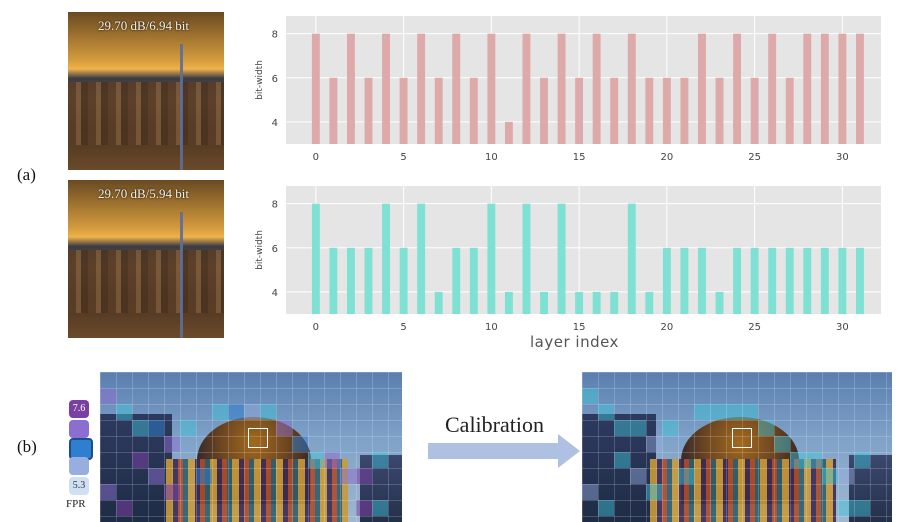  Describe the element at coordinates (76, 504) in the screenshot. I see `fpr-label: FPR` at that location.